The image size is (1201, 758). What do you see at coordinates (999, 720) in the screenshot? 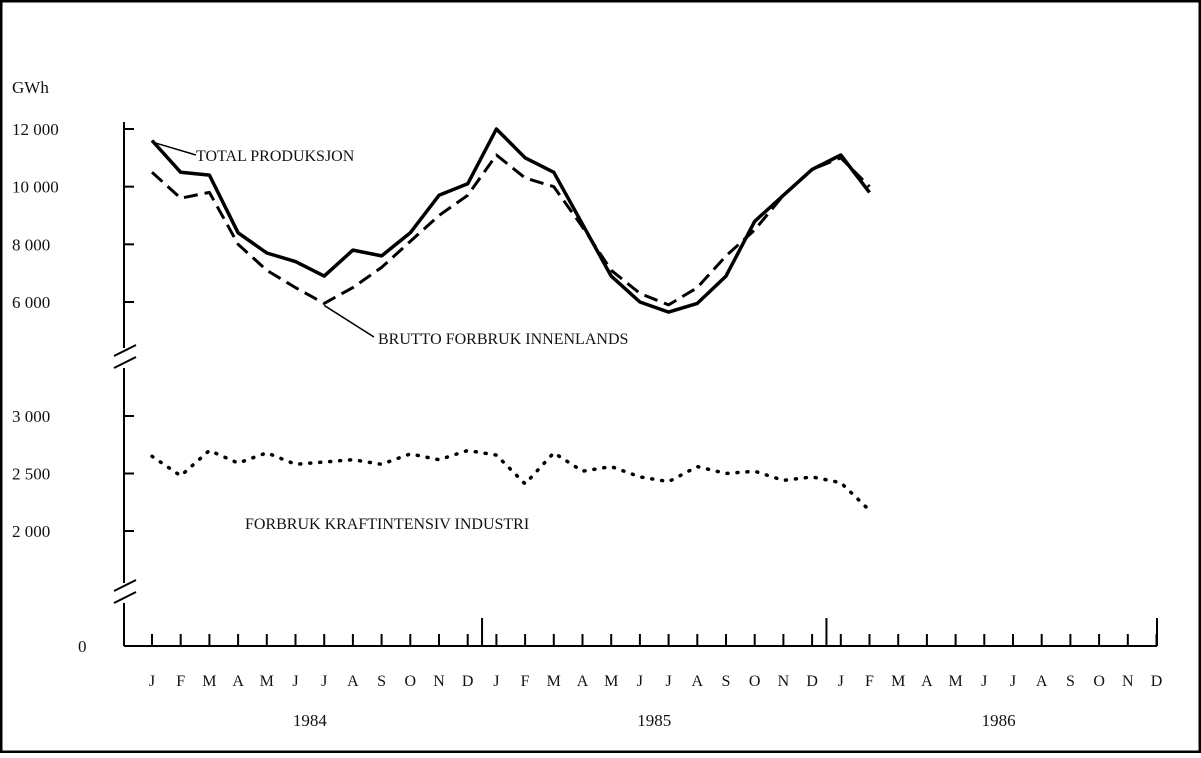
I see `year-label: 1986` at bounding box center [999, 720].